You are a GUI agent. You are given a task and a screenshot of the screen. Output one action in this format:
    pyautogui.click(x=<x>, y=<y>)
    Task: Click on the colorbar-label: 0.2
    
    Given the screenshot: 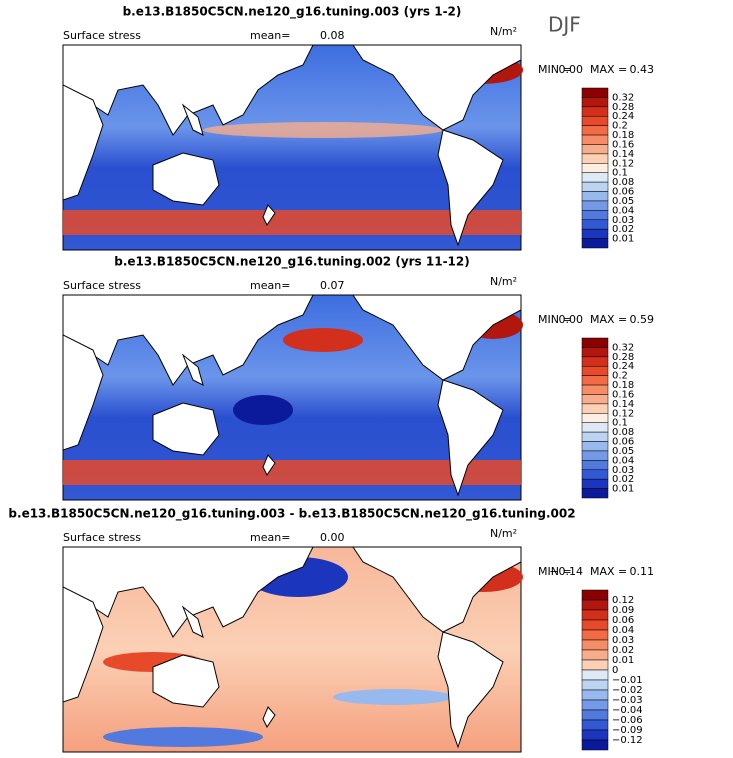 What is the action you would take?
    pyautogui.click(x=620, y=126)
    